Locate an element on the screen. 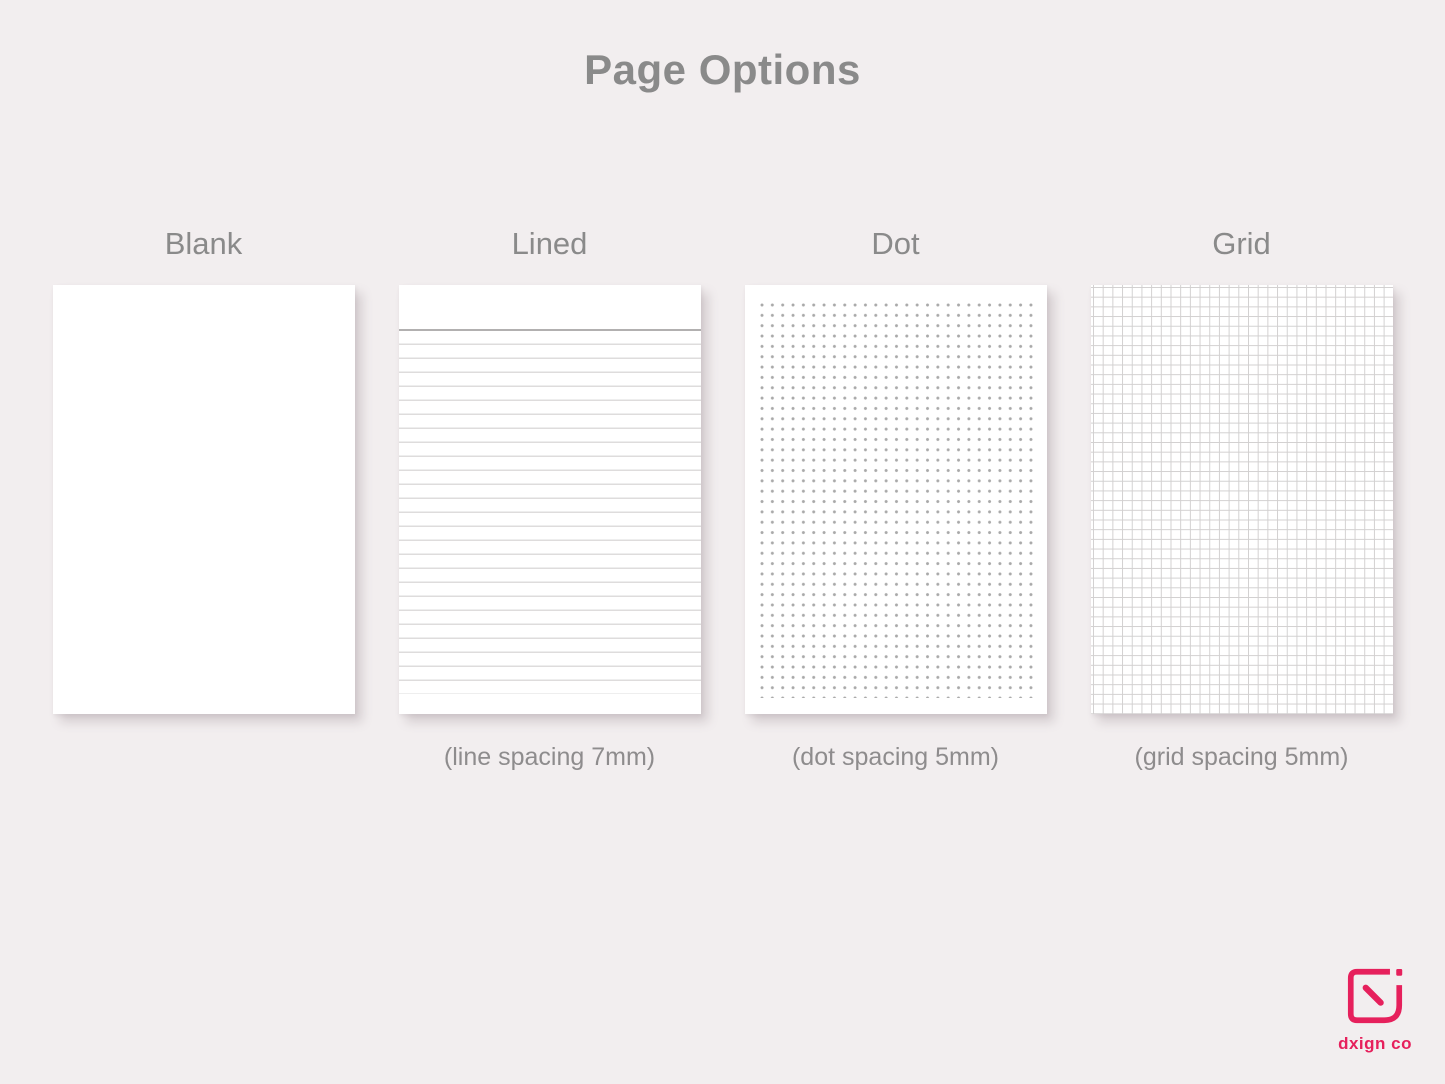  square-grid-pattern is located at coordinates (1241, 499).